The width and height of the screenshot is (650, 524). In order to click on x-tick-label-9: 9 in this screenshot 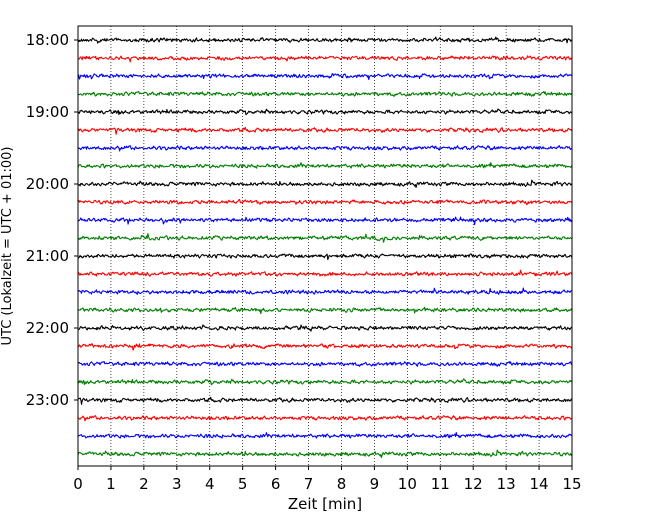, I will do `click(375, 484)`.